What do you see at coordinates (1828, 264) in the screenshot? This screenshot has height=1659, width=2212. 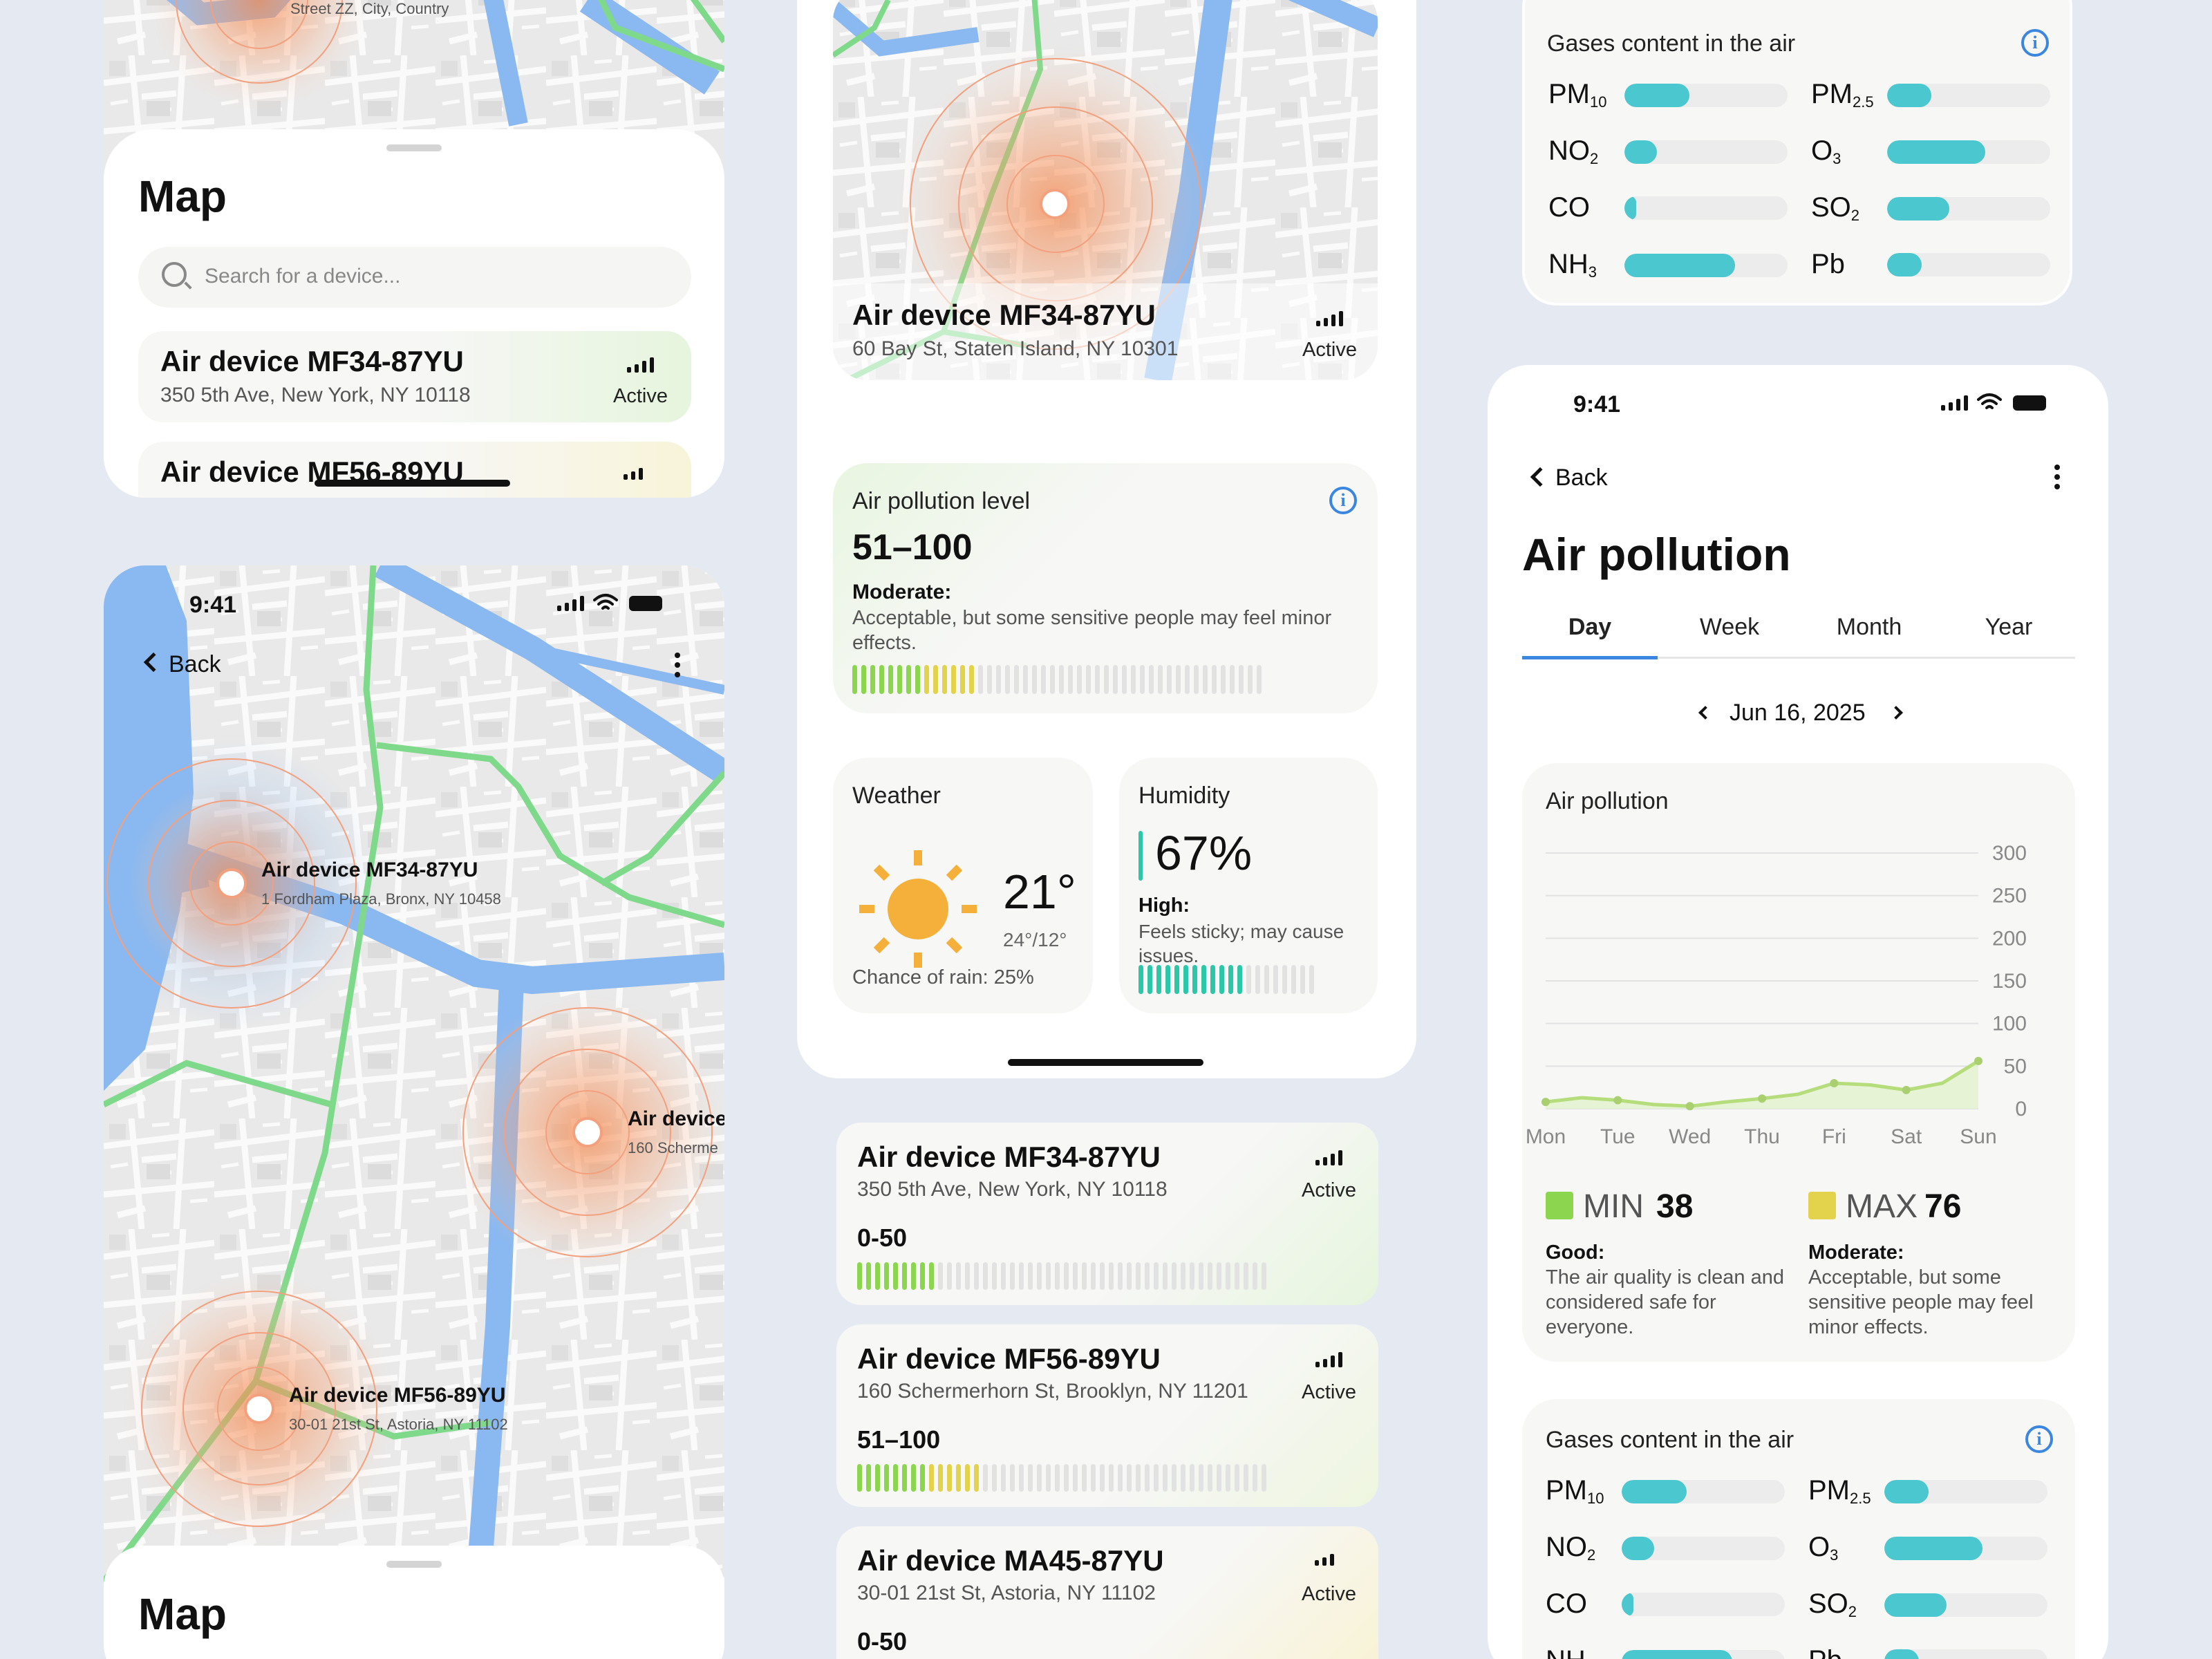 I see `gas-label: Pb` at bounding box center [1828, 264].